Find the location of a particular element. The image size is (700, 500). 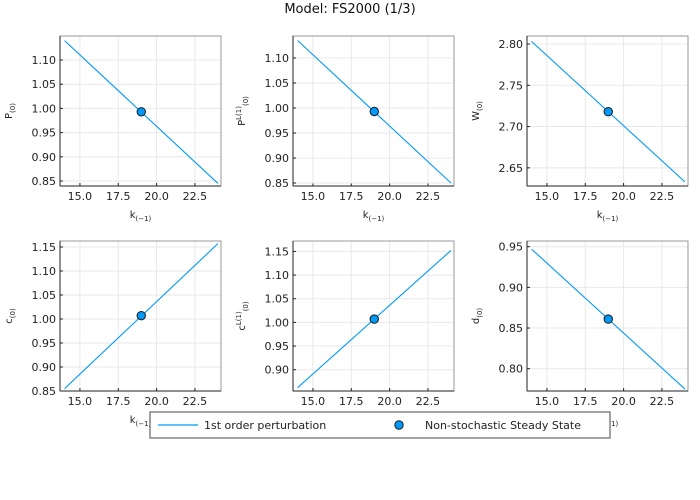

y-tick-label: 0.80 is located at coordinates (511, 369).